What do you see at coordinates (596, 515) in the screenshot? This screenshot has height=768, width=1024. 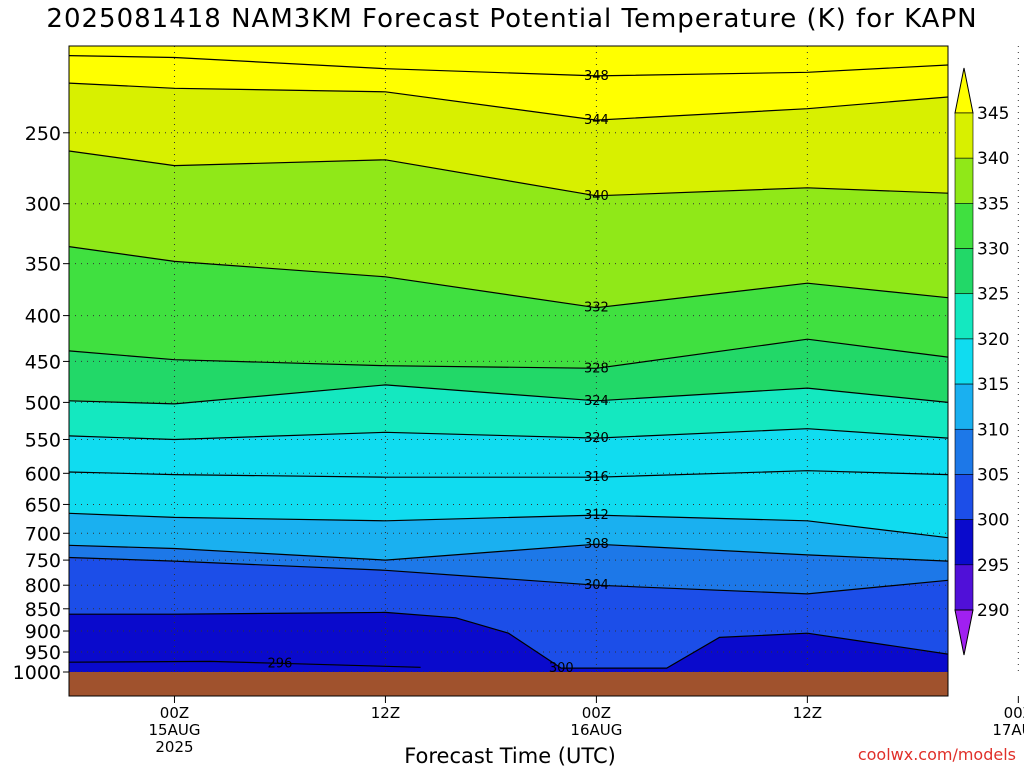 I see `contour-label-312: 312` at bounding box center [596, 515].